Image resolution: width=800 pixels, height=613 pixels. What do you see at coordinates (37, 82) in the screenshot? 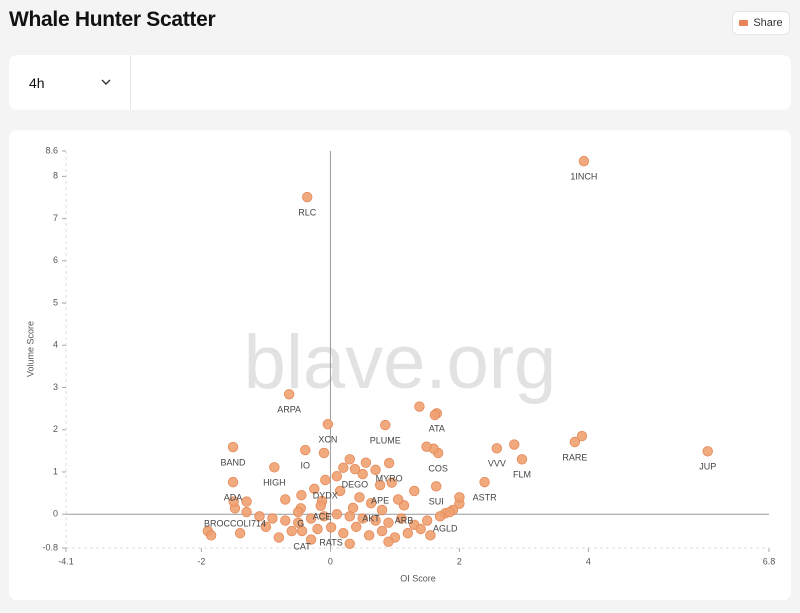
I see `timeframe-value: 4h` at bounding box center [37, 82].